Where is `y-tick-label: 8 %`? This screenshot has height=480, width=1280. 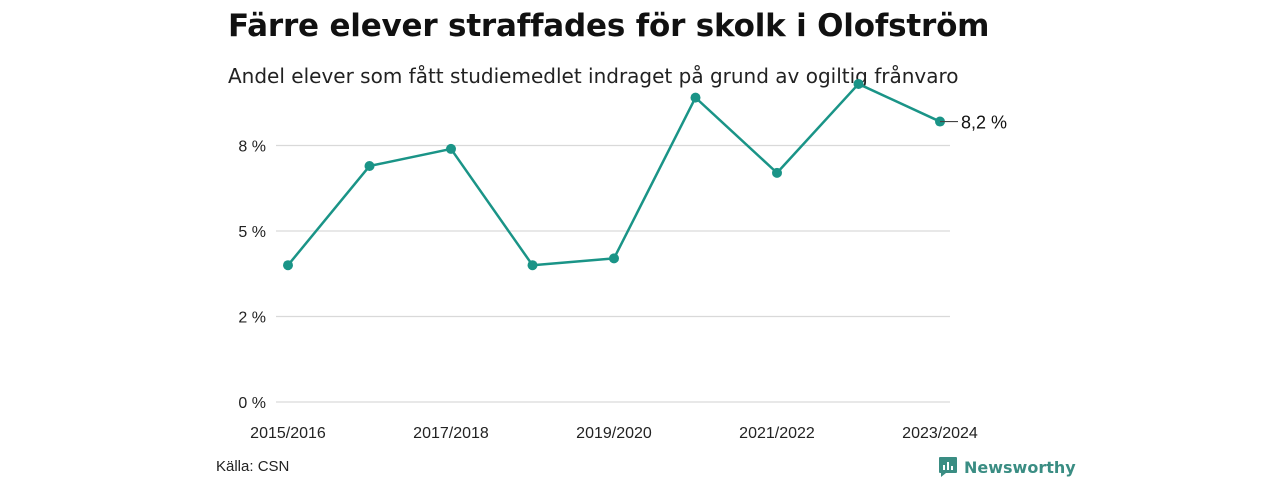 y-tick-label: 8 % is located at coordinates (252, 147).